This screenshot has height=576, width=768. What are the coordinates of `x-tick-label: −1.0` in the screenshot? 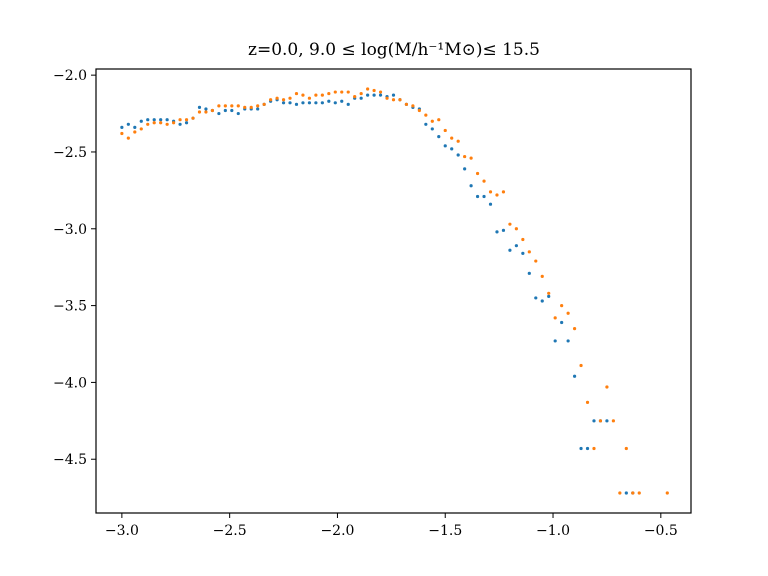 It's located at (553, 531).